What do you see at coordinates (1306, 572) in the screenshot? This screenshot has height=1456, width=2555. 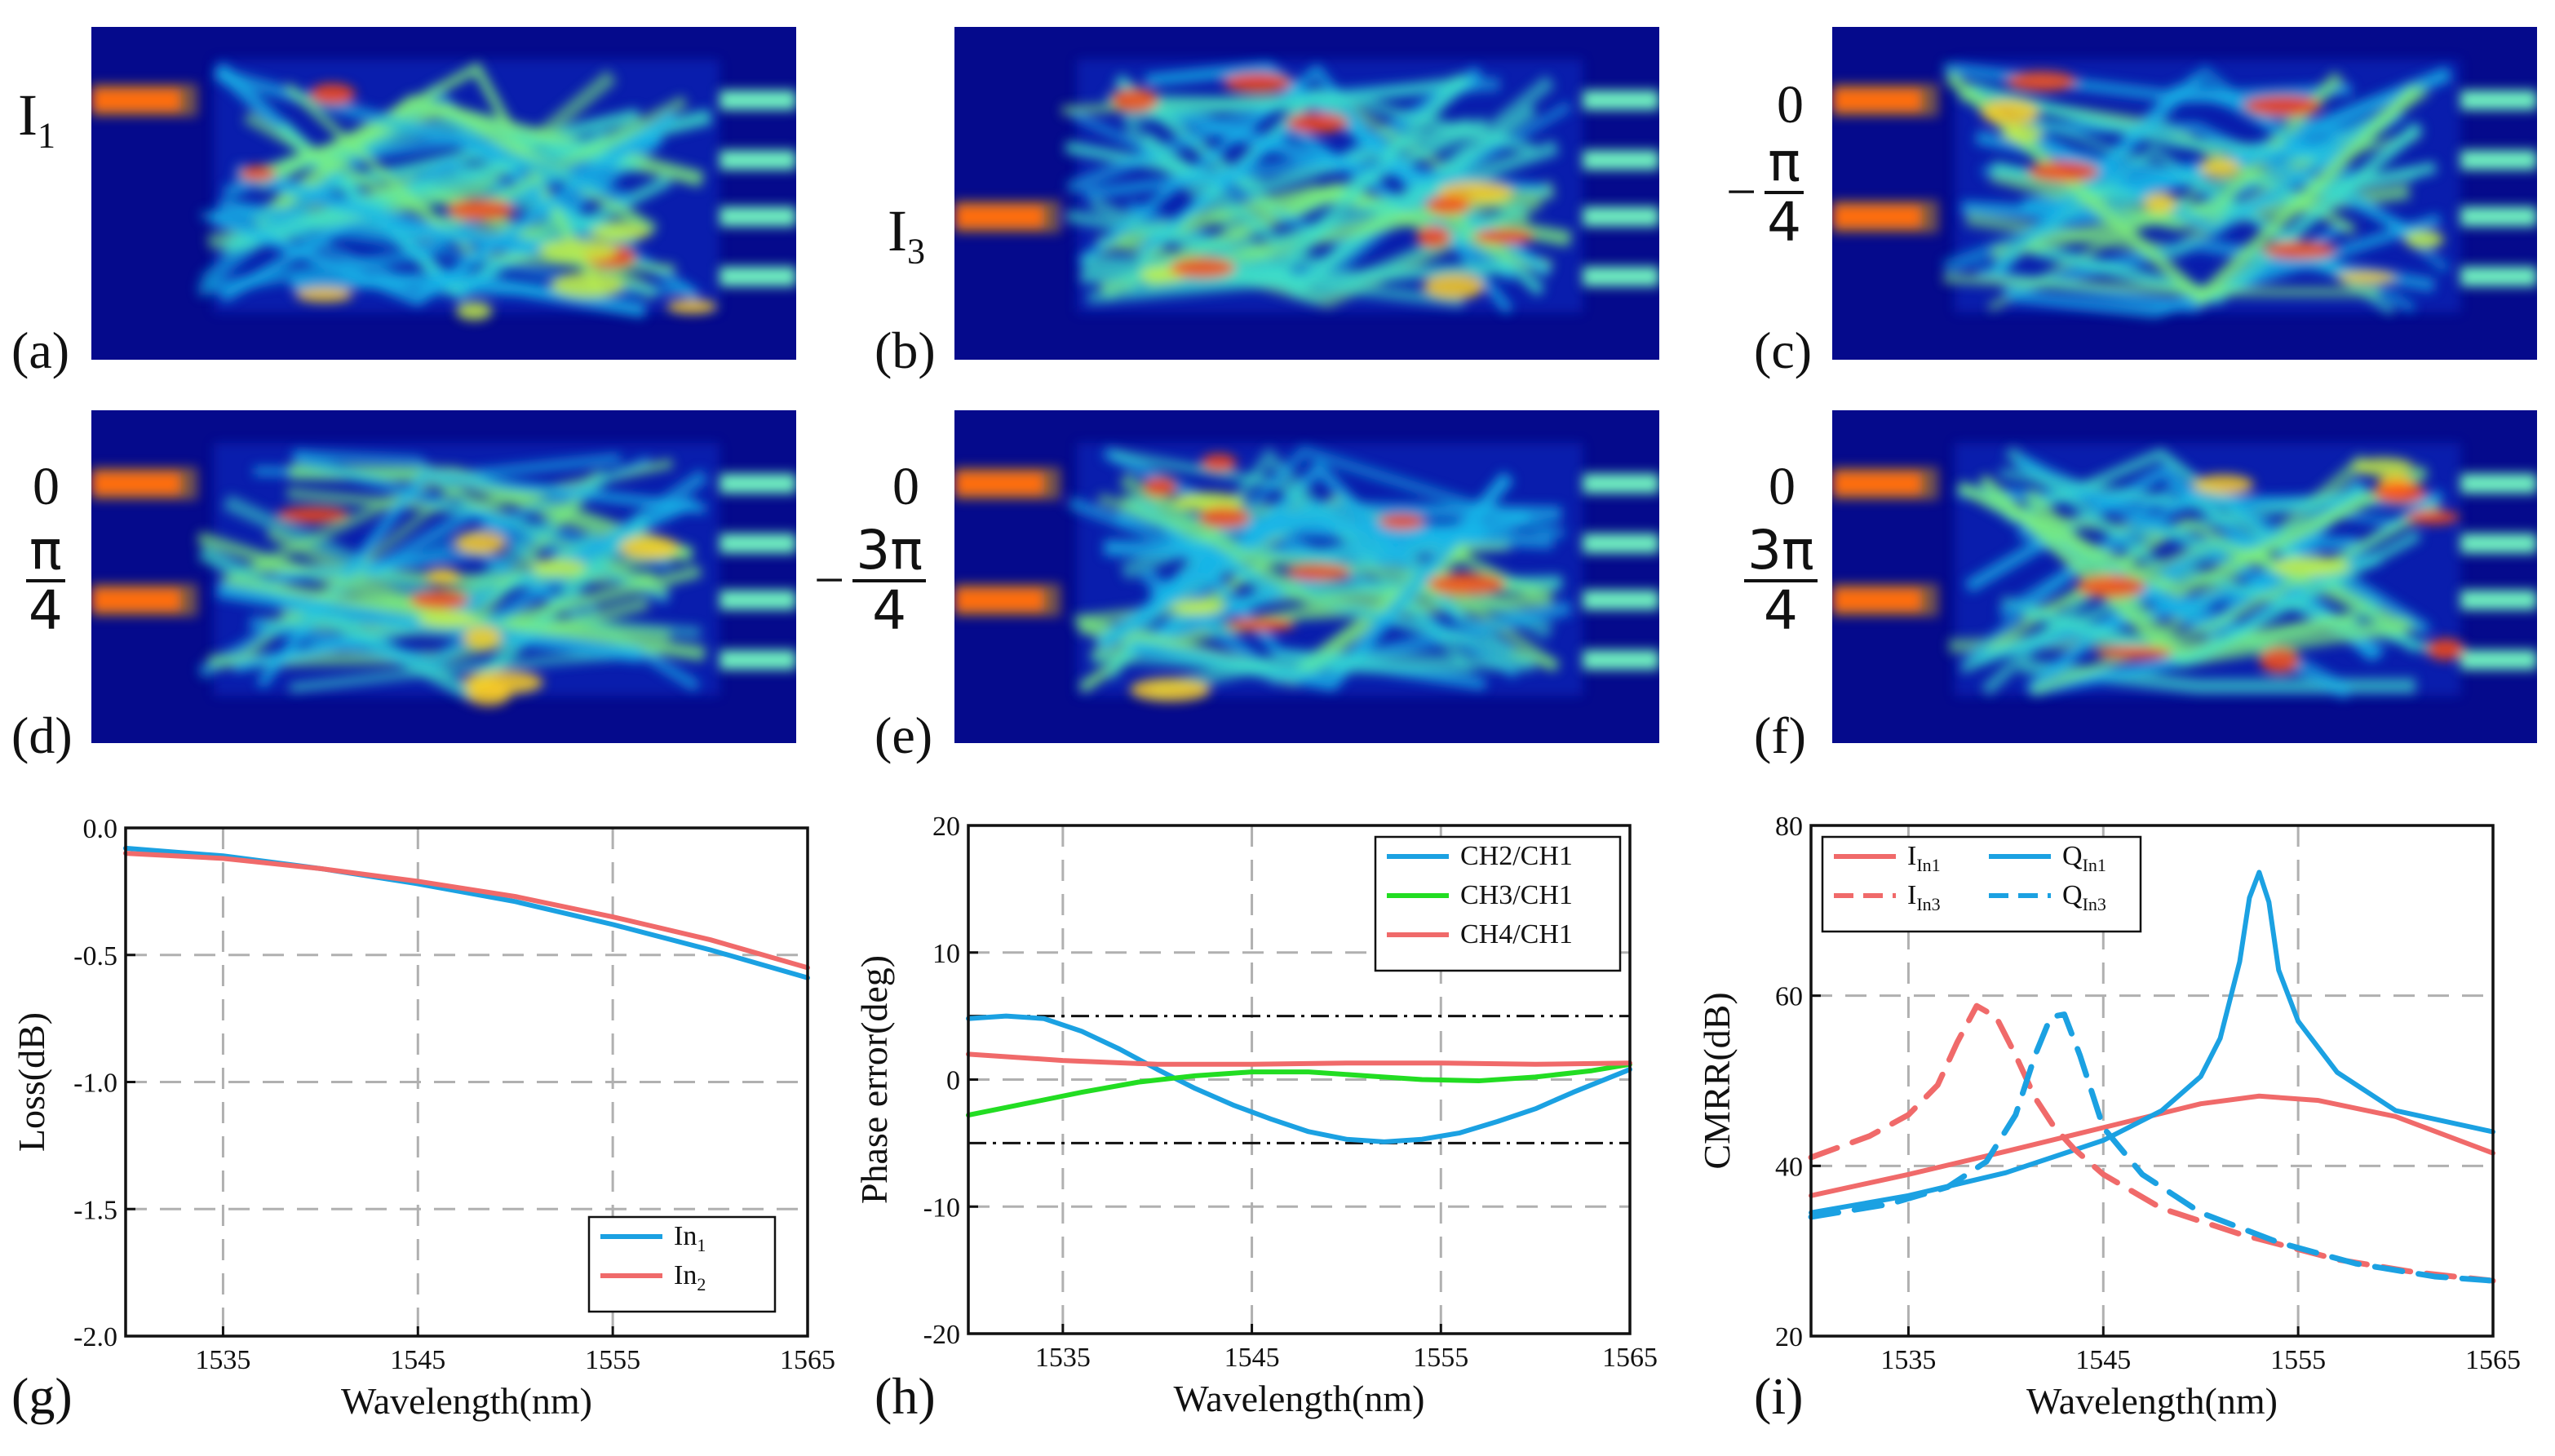 I see `field-pattern-e` at bounding box center [1306, 572].